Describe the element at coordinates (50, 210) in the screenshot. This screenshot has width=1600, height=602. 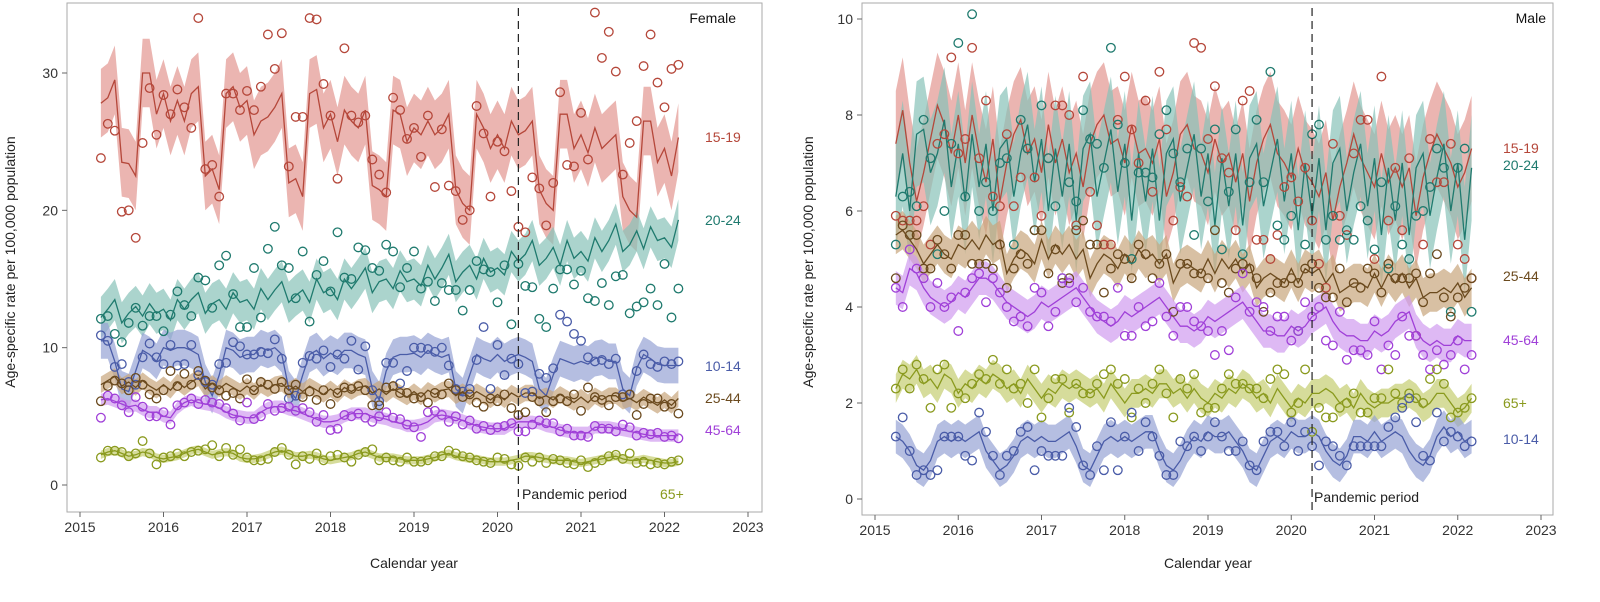
I see `y-tick-label: 20` at that location.